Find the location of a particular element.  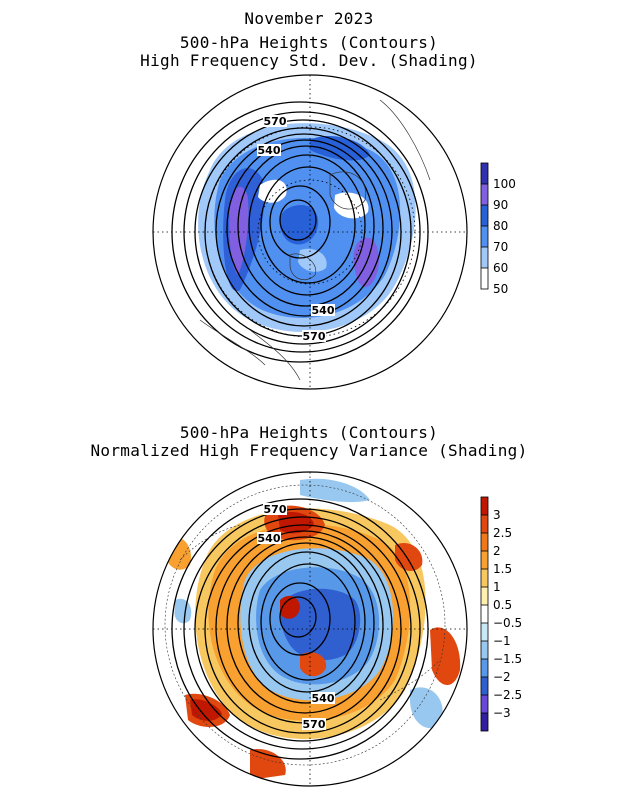

bottom-colorbar-label-1: 1 is located at coordinates (497, 587).